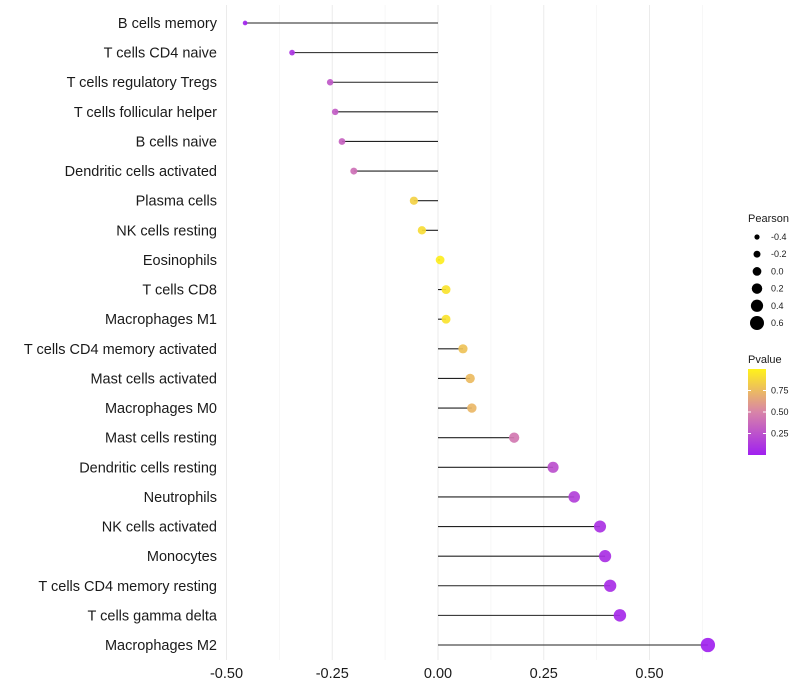  Describe the element at coordinates (182, 557) in the screenshot. I see `y-tick-label: Monocytes` at that location.